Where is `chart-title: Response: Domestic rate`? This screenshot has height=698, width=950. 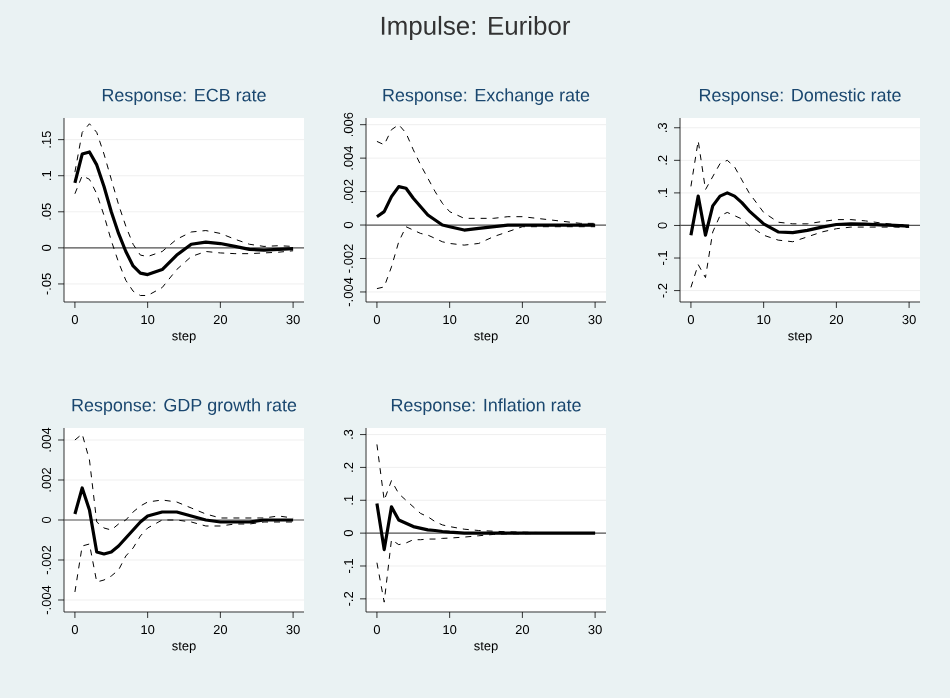 chart-title: Response: Domestic rate is located at coordinates (800, 96).